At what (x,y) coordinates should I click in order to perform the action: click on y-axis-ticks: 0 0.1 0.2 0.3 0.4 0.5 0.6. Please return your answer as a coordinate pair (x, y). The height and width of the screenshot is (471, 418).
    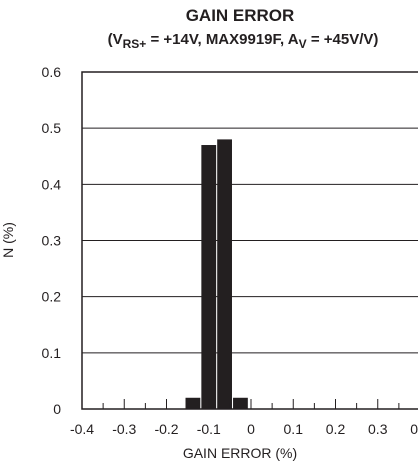
    Looking at the image, I should click on (52, 240).